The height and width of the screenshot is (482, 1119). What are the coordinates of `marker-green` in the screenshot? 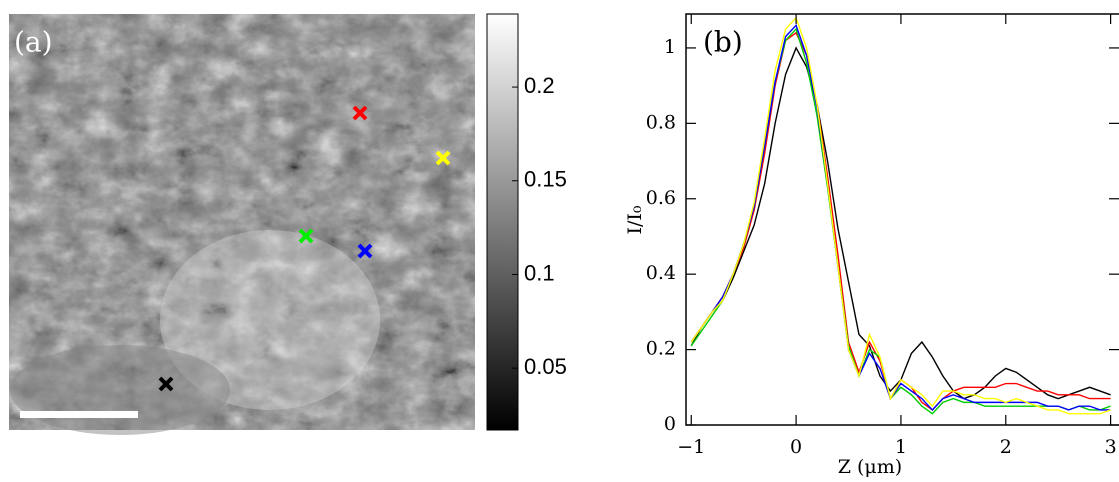 It's located at (306, 236).